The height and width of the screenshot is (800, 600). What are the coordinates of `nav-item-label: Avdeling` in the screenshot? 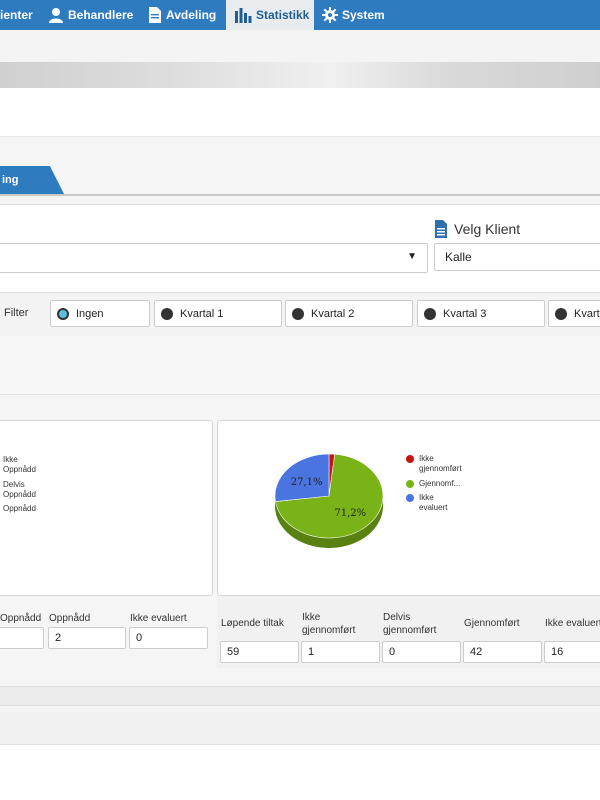 It's located at (191, 15).